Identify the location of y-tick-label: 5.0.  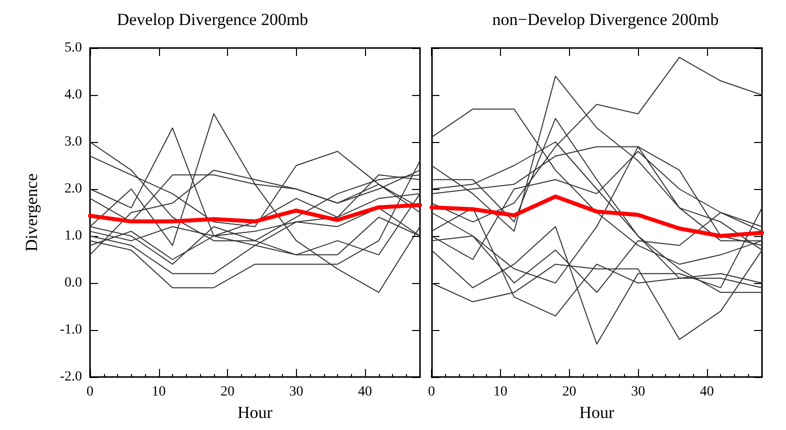
(73, 48).